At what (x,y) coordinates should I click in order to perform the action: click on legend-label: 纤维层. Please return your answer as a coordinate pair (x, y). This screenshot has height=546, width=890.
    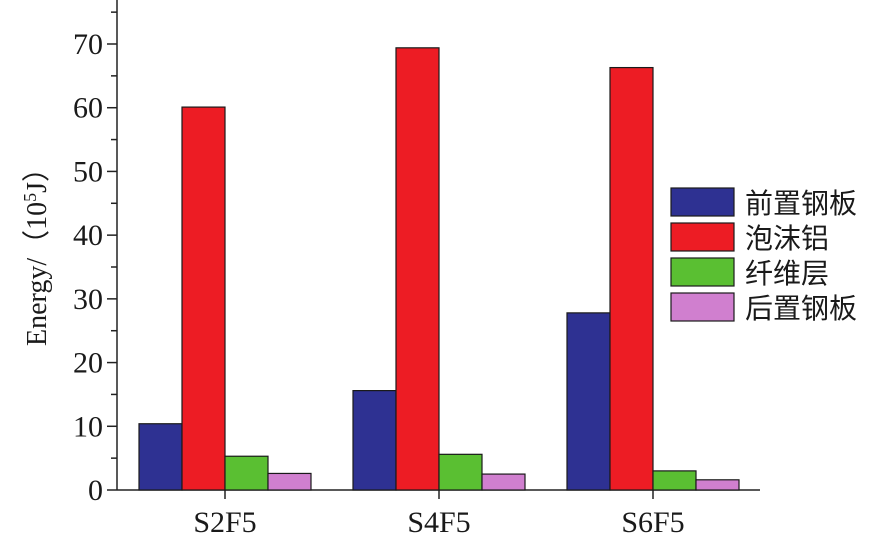
    Looking at the image, I should click on (787, 273).